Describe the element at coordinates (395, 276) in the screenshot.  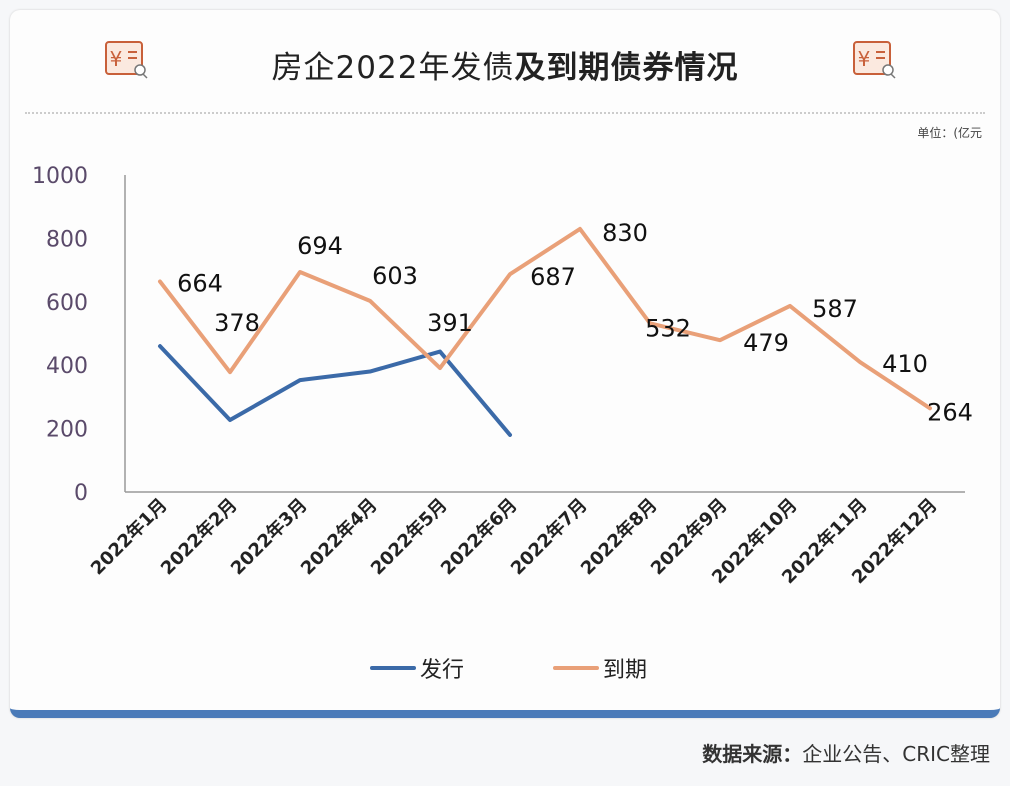
I see `data-label: 603` at that location.